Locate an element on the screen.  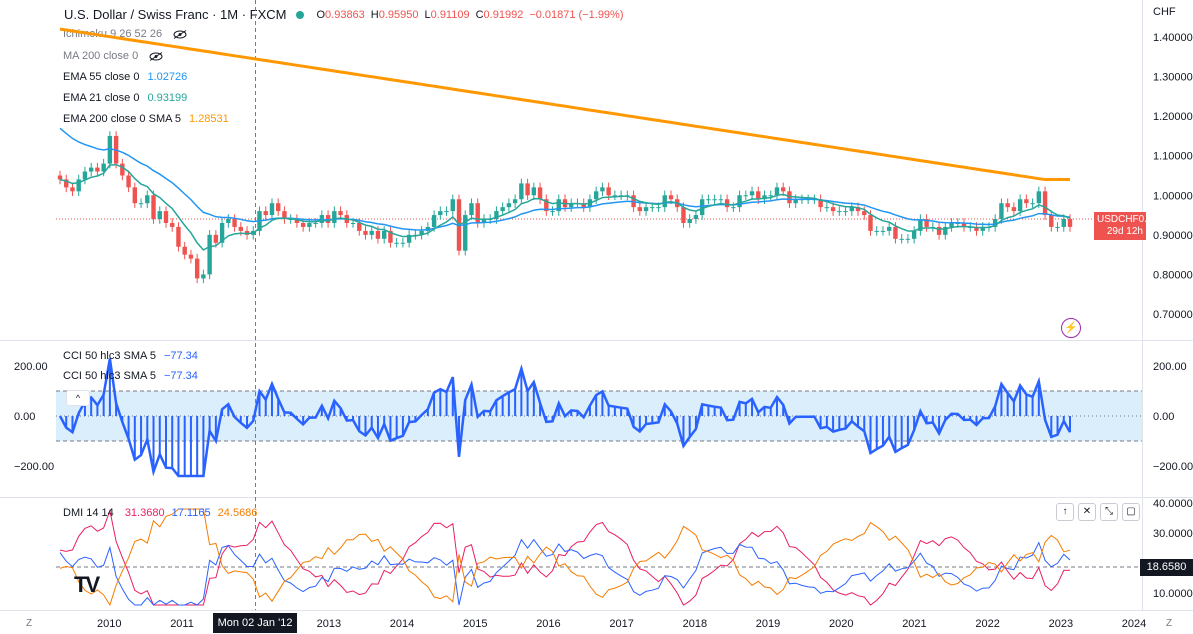
legend-cci-1: CCI 50 hlc3 SMA 5 −77.34 is located at coordinates (130, 356).